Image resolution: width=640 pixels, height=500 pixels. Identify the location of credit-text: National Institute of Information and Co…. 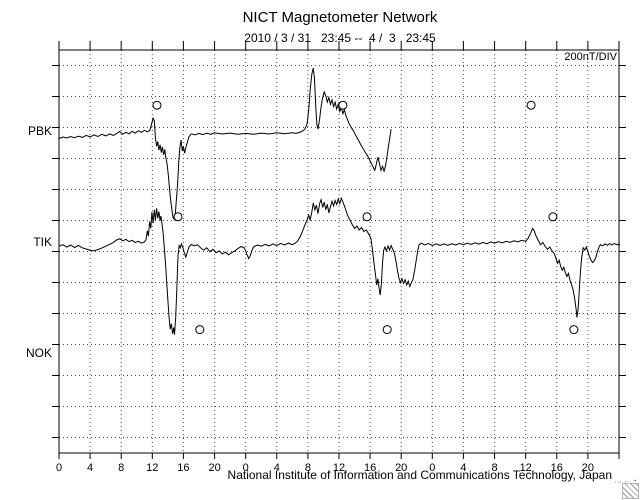
(419, 475).